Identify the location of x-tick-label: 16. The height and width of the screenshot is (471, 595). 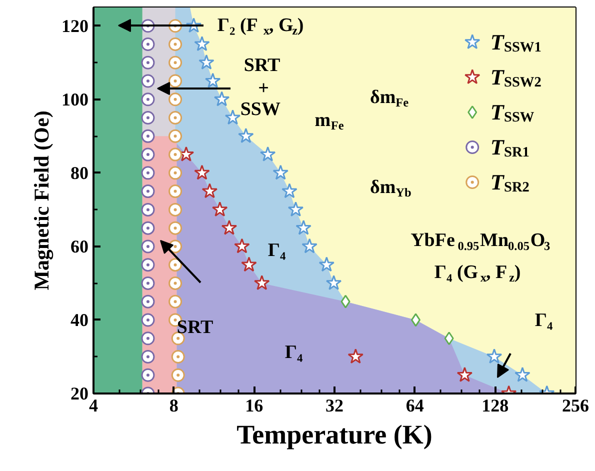
(254, 406).